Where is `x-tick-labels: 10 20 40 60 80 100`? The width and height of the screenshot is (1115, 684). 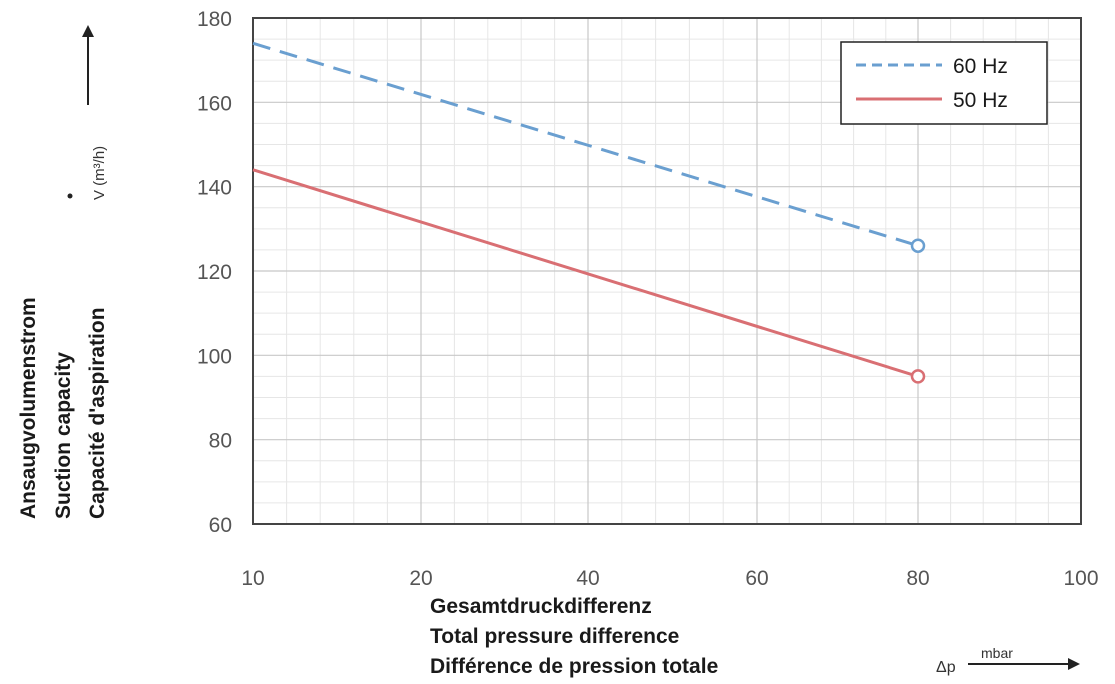 x-tick-labels: 10 20 40 60 80 100 is located at coordinates (669, 578).